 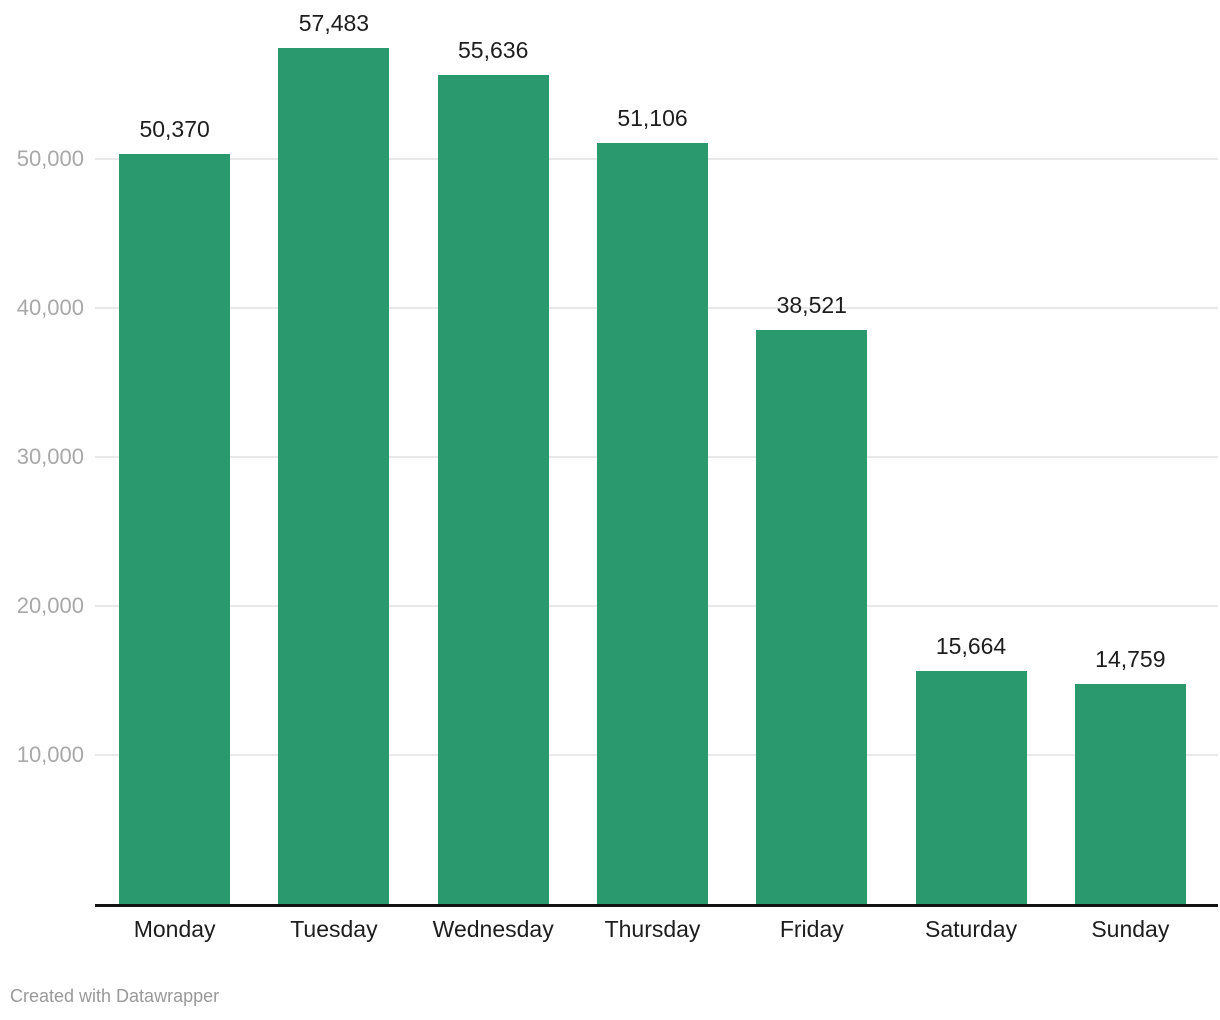 What do you see at coordinates (334, 475) in the screenshot?
I see `bar-tuesday` at bounding box center [334, 475].